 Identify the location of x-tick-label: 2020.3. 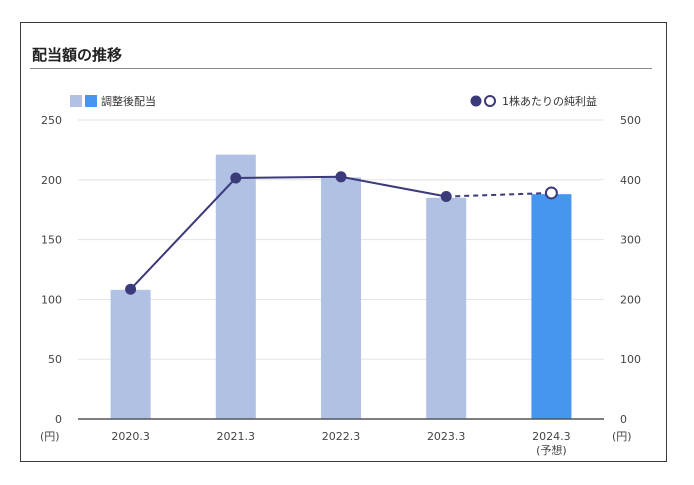
(130, 436).